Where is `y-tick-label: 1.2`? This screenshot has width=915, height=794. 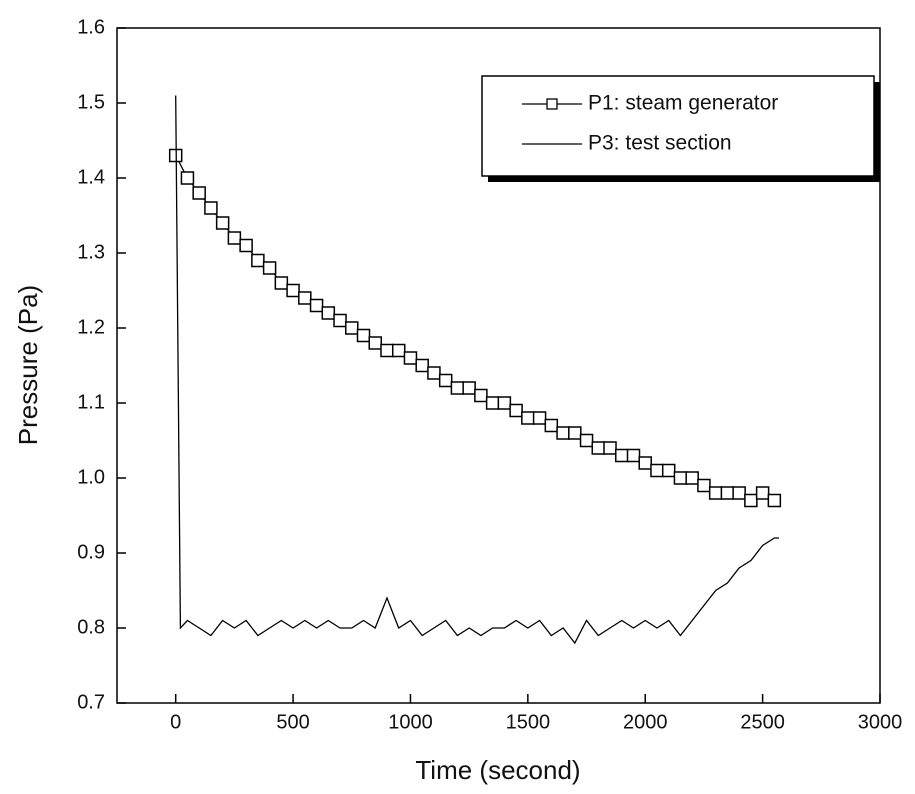 y-tick-label: 1.2 is located at coordinates (91, 327).